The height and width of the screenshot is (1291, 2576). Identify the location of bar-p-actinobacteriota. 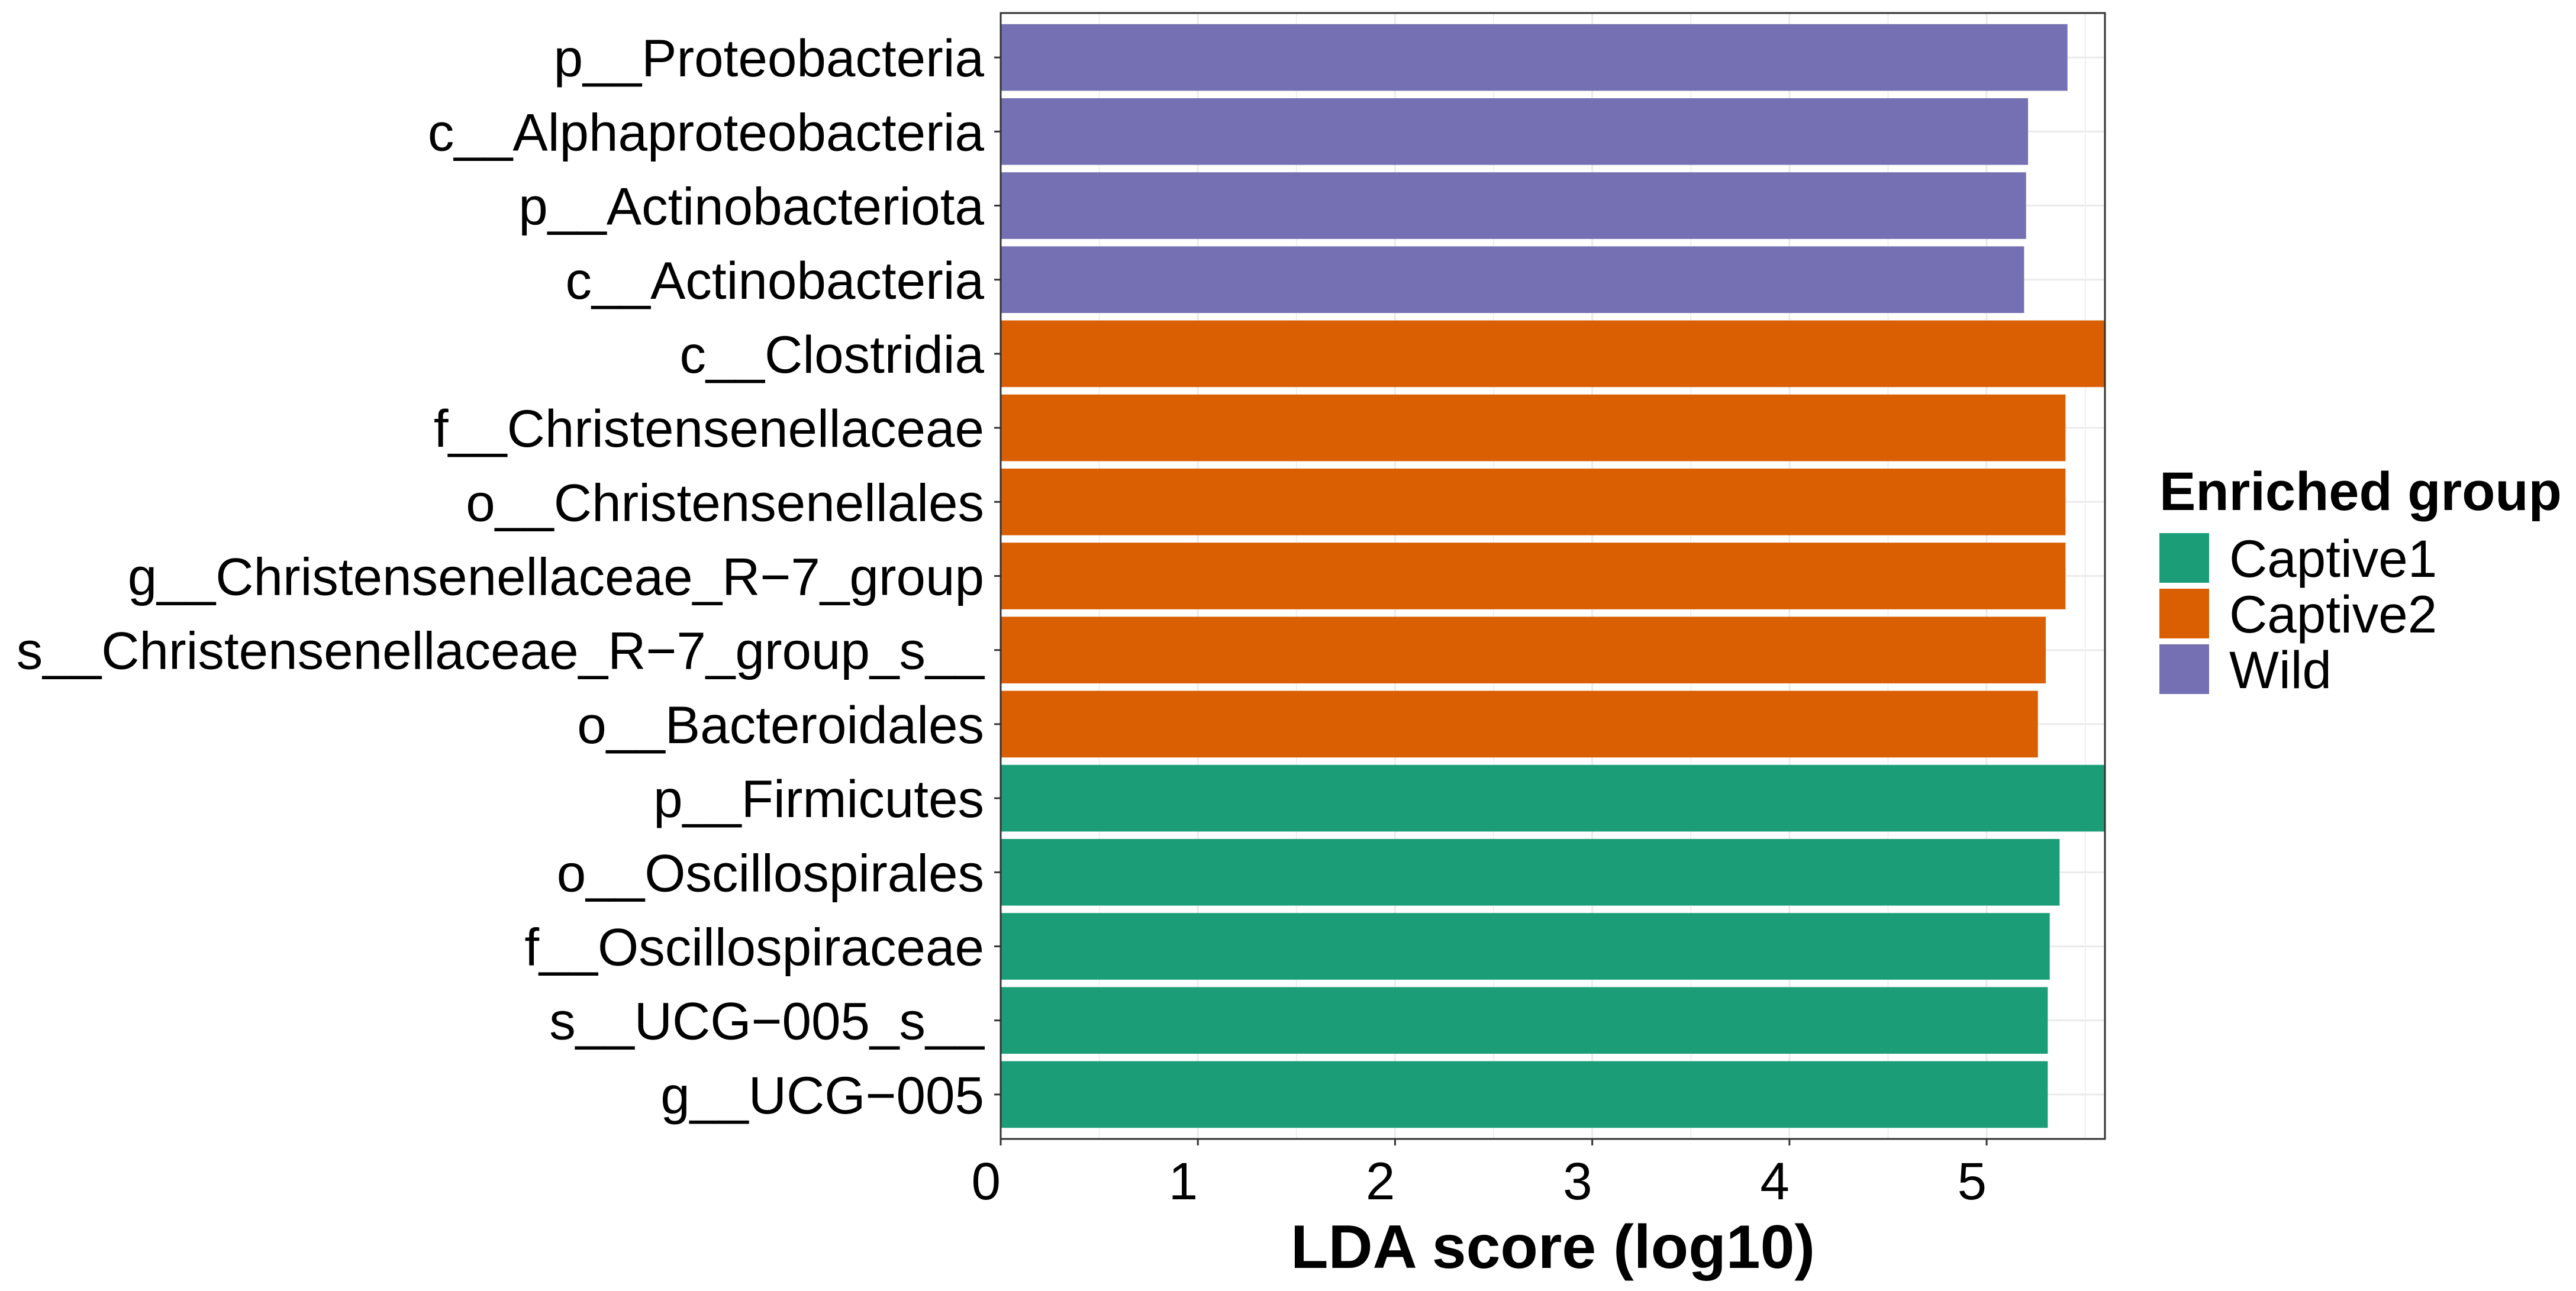
(1513, 205).